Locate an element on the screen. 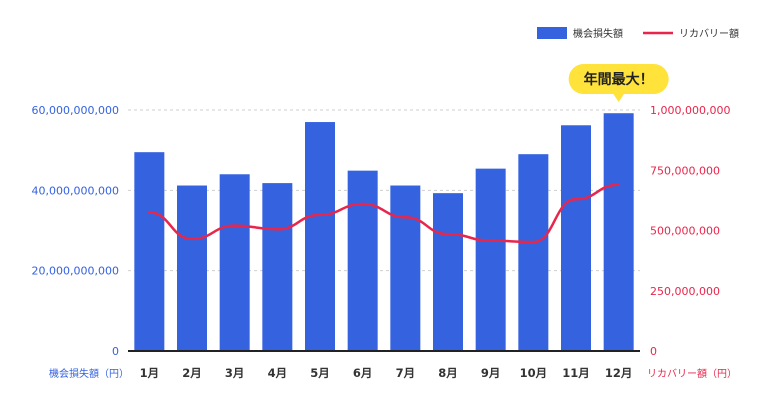  x-tick-label: 12月 is located at coordinates (619, 373).